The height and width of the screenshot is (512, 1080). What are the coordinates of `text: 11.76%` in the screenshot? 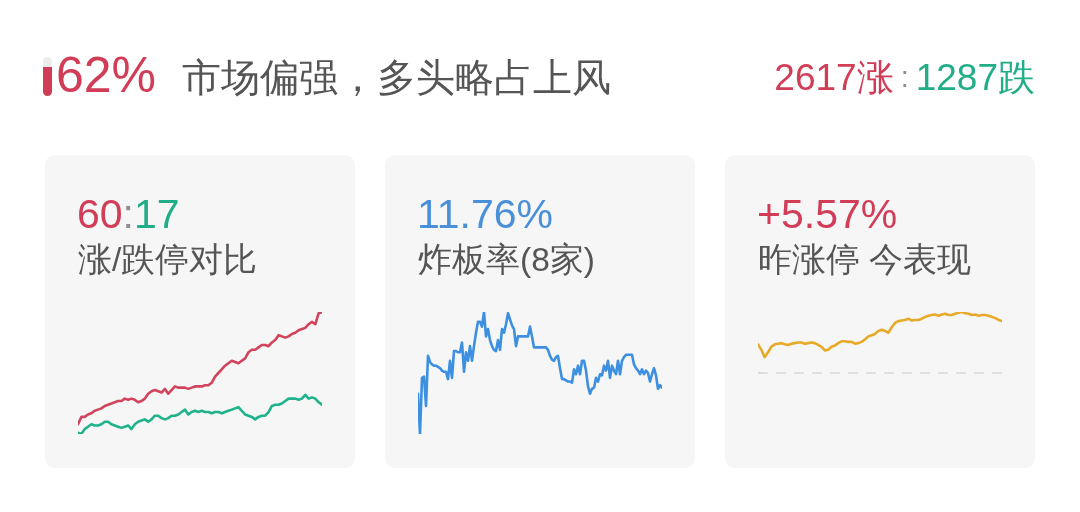 It's located at (485, 214).